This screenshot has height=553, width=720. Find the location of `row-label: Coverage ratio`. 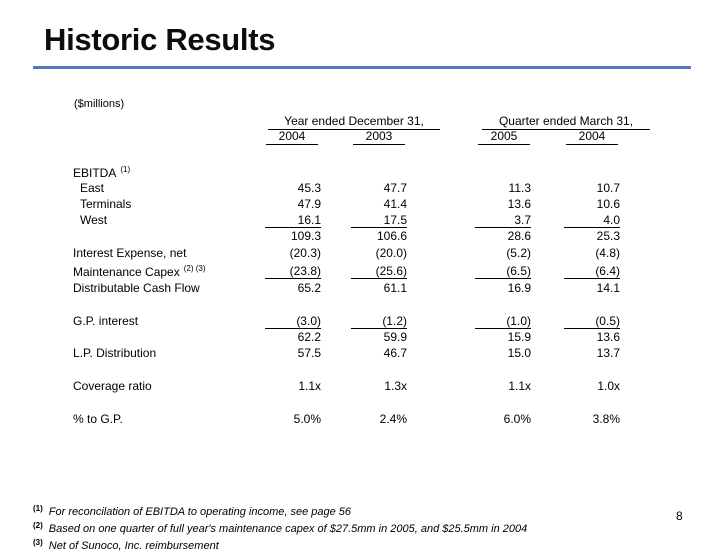

row-label: Coverage ratio is located at coordinates (112, 386).